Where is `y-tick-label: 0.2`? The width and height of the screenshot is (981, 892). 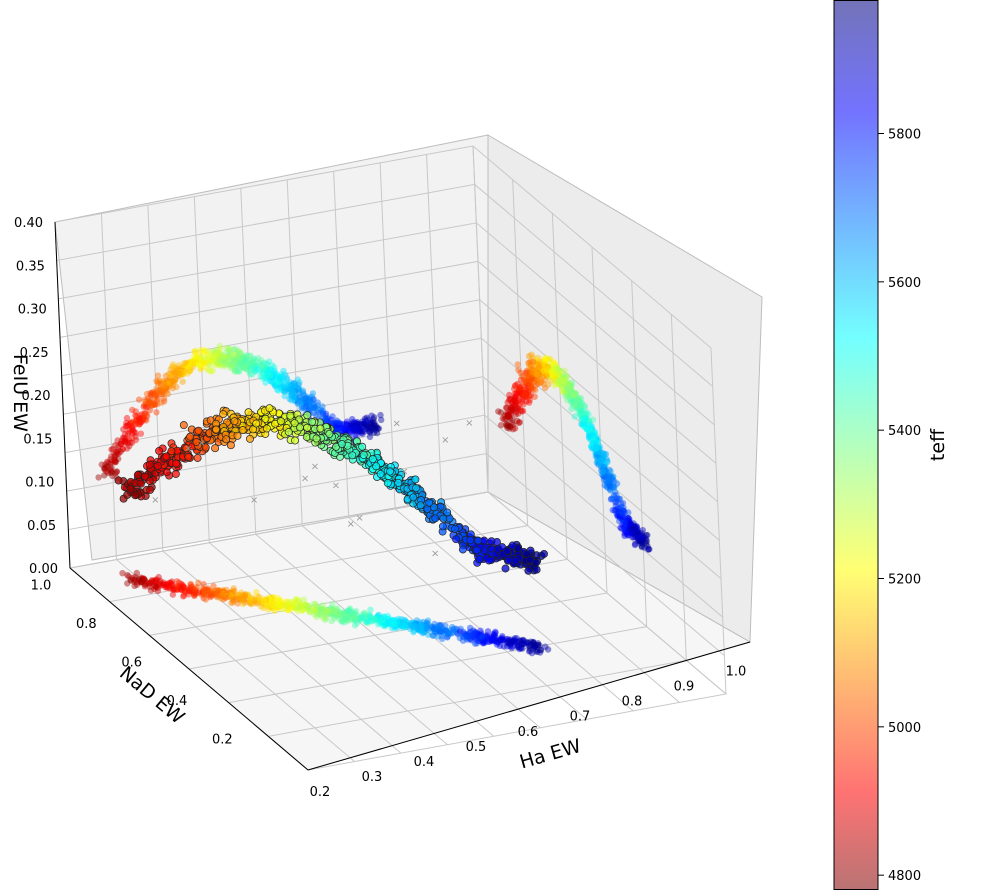 y-tick-label: 0.2 is located at coordinates (222, 740).